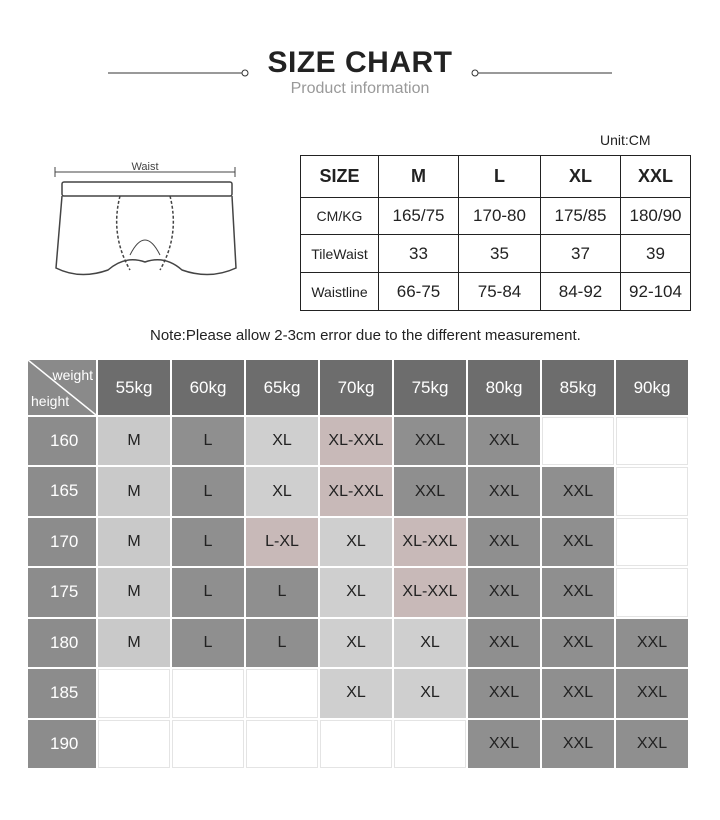  What do you see at coordinates (580, 176) in the screenshot?
I see `table-header-cell: XL` at bounding box center [580, 176].